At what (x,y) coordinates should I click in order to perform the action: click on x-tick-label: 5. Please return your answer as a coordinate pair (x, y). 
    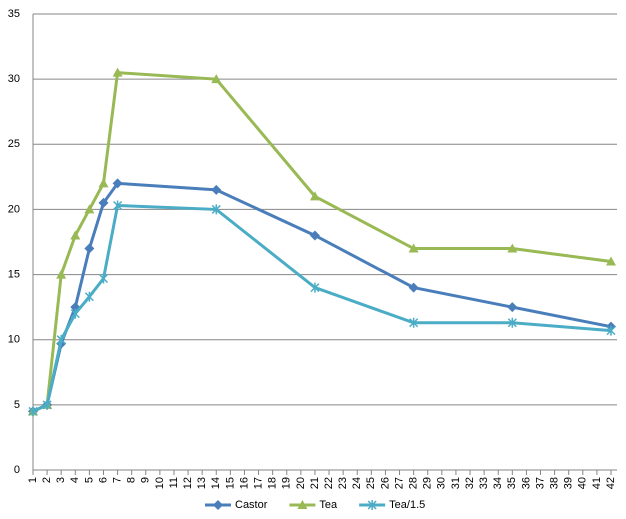
    Looking at the image, I should click on (89, 480).